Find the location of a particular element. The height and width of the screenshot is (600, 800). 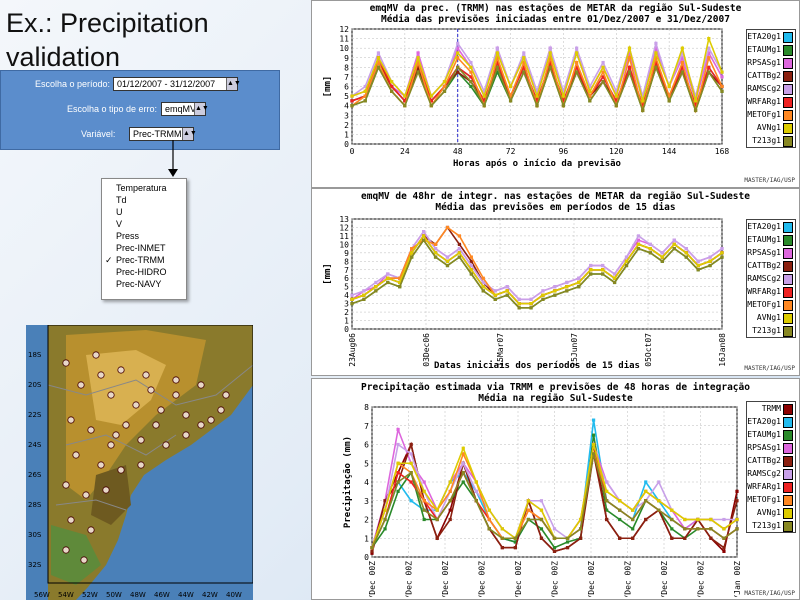

period-select: 01/12/2007 - 31/12/2007 ▲▼ is located at coordinates (177, 84).